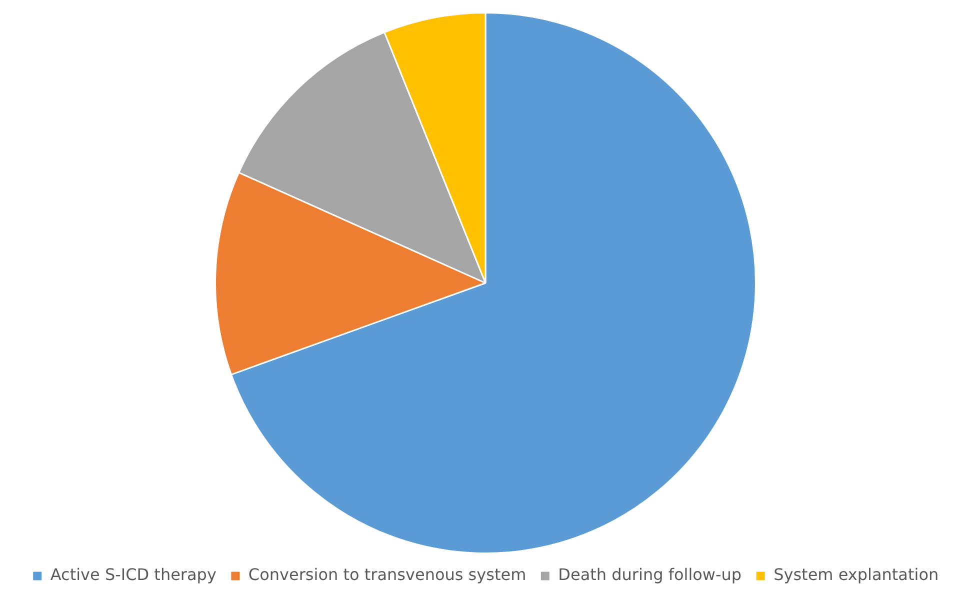 The width and height of the screenshot is (971, 602). Describe the element at coordinates (133, 574) in the screenshot. I see `legend-label: Active S-ICD therapy` at that location.